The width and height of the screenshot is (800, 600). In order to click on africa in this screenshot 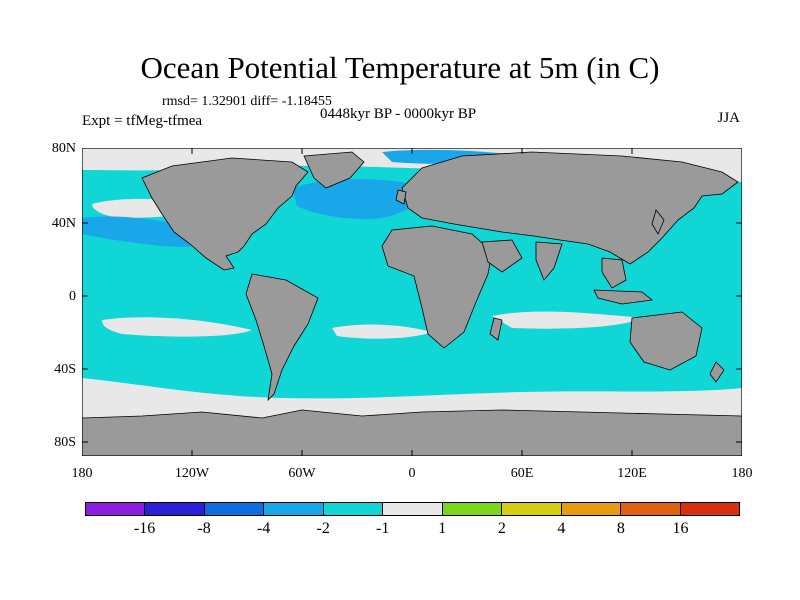, I will do `click(437, 287)`.